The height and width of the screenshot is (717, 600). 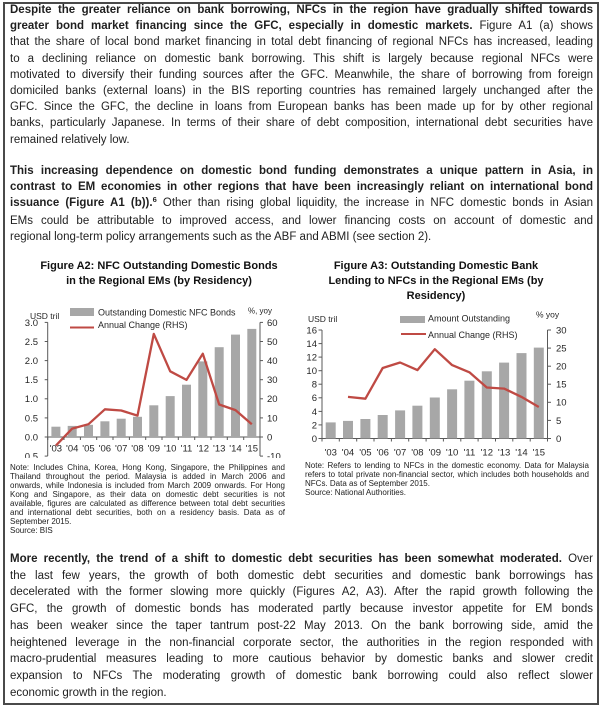 What do you see at coordinates (561, 349) in the screenshot?
I see `svg-text: 25` at bounding box center [561, 349].